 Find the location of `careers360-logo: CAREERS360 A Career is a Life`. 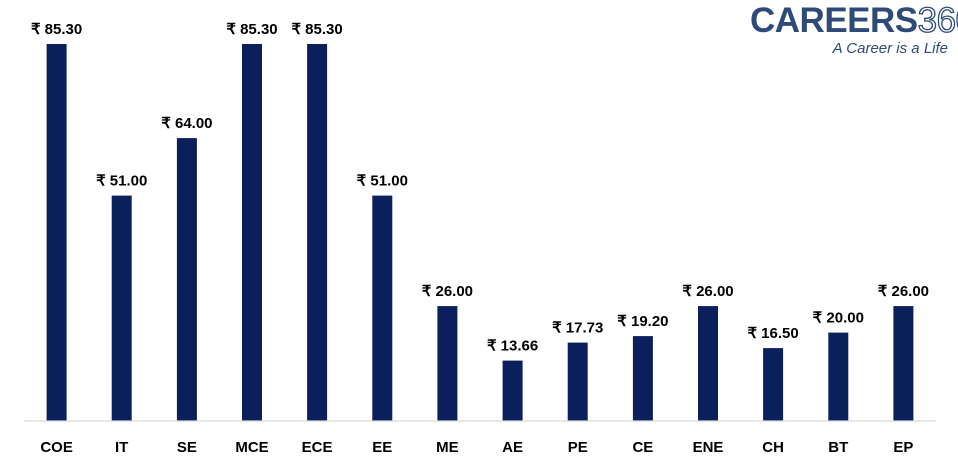

careers360-logo: CAREERS360 A Career is a Life is located at coordinates (854, 29).